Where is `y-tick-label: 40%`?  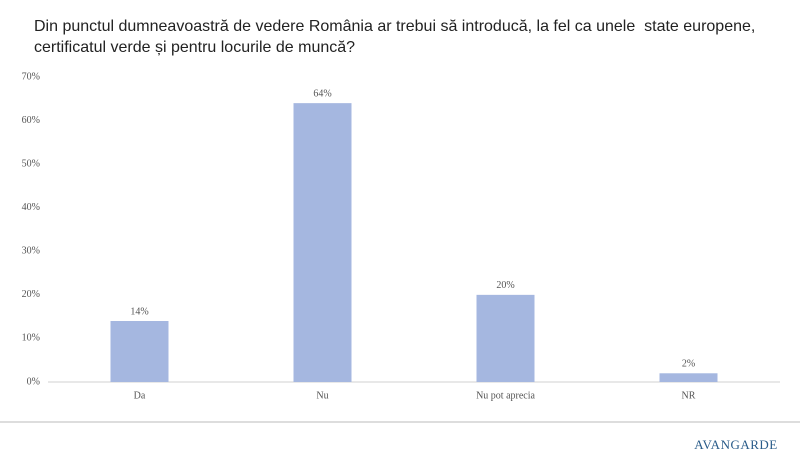 y-tick-label: 40% is located at coordinates (31, 207).